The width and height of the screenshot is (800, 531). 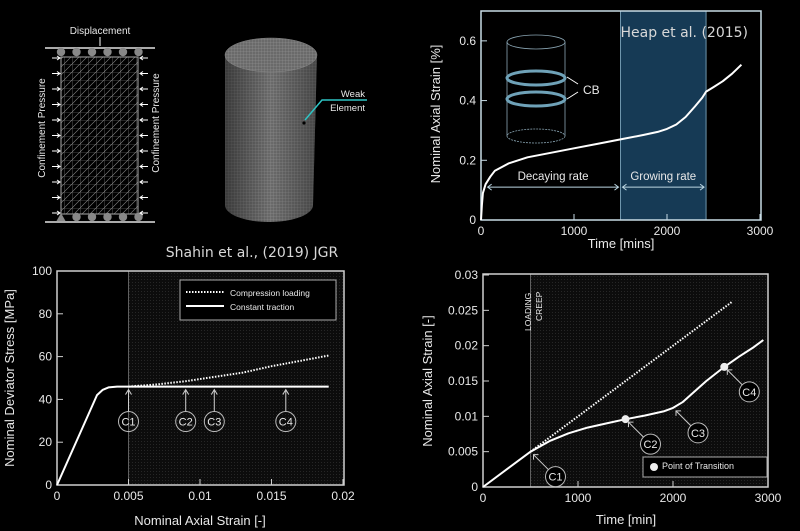 What do you see at coordinates (46, 357) in the screenshot?
I see `y-tick-label: 60` at bounding box center [46, 357].